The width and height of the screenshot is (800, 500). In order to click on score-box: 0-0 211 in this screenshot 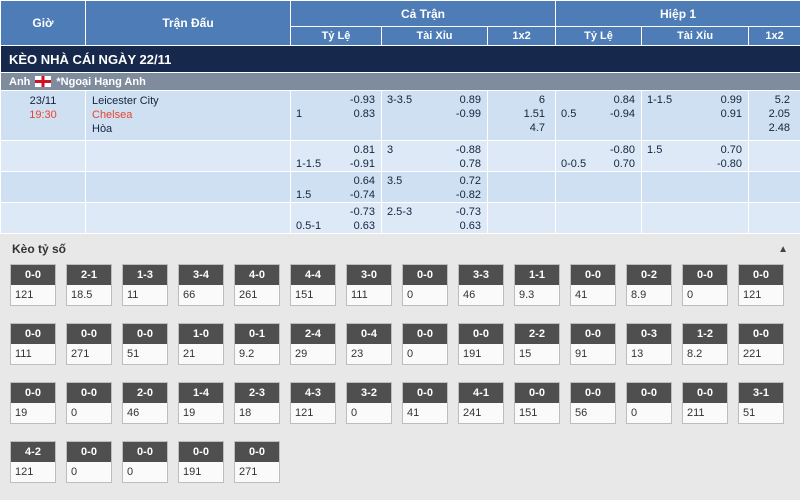, I will do `click(705, 403)`.